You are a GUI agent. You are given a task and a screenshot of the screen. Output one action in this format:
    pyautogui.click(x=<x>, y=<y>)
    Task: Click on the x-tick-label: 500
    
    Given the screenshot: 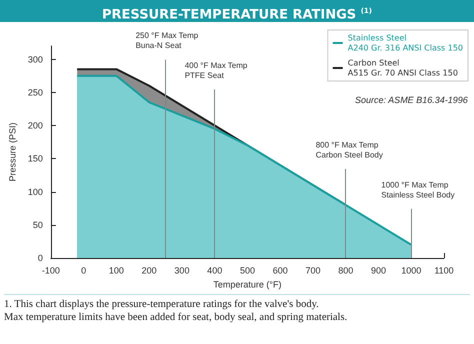 What is the action you would take?
    pyautogui.click(x=247, y=271)
    